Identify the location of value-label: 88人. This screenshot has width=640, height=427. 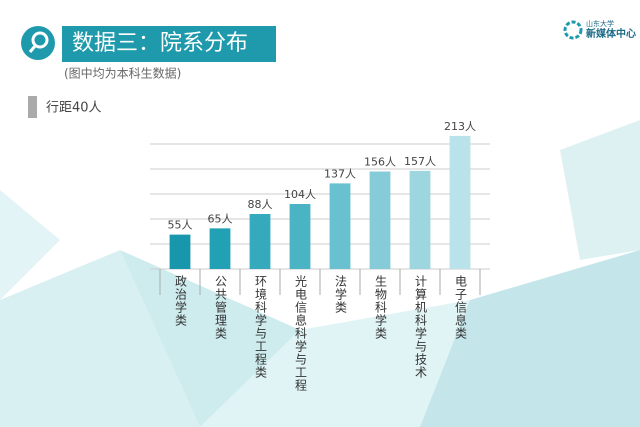
(260, 204).